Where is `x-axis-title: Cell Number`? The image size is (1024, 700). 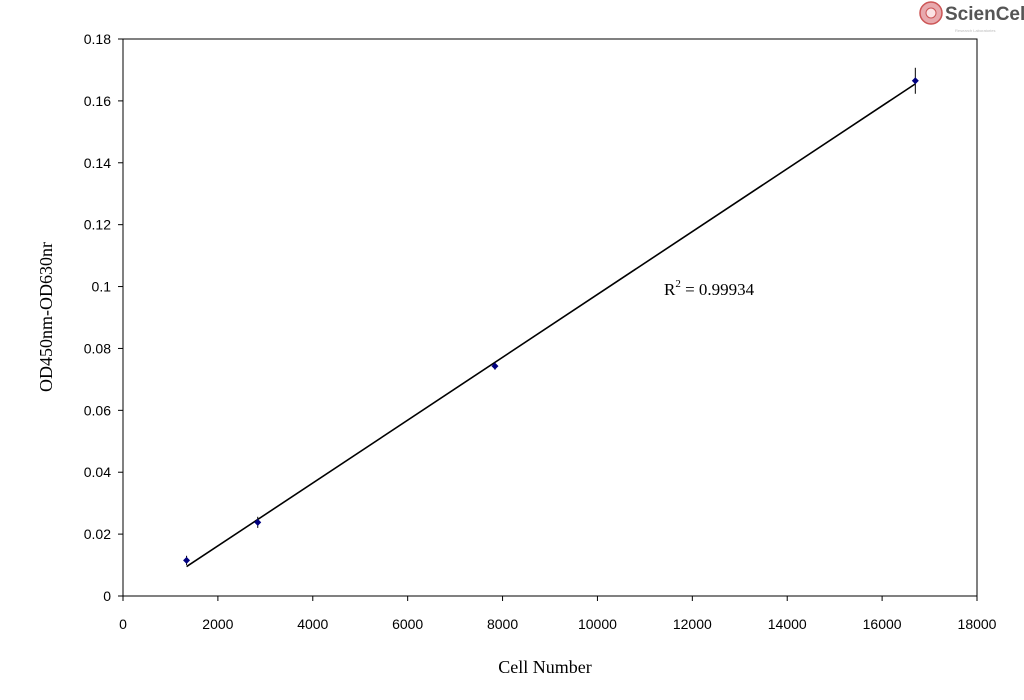
x-axis-title: Cell Number is located at coordinates (544, 667).